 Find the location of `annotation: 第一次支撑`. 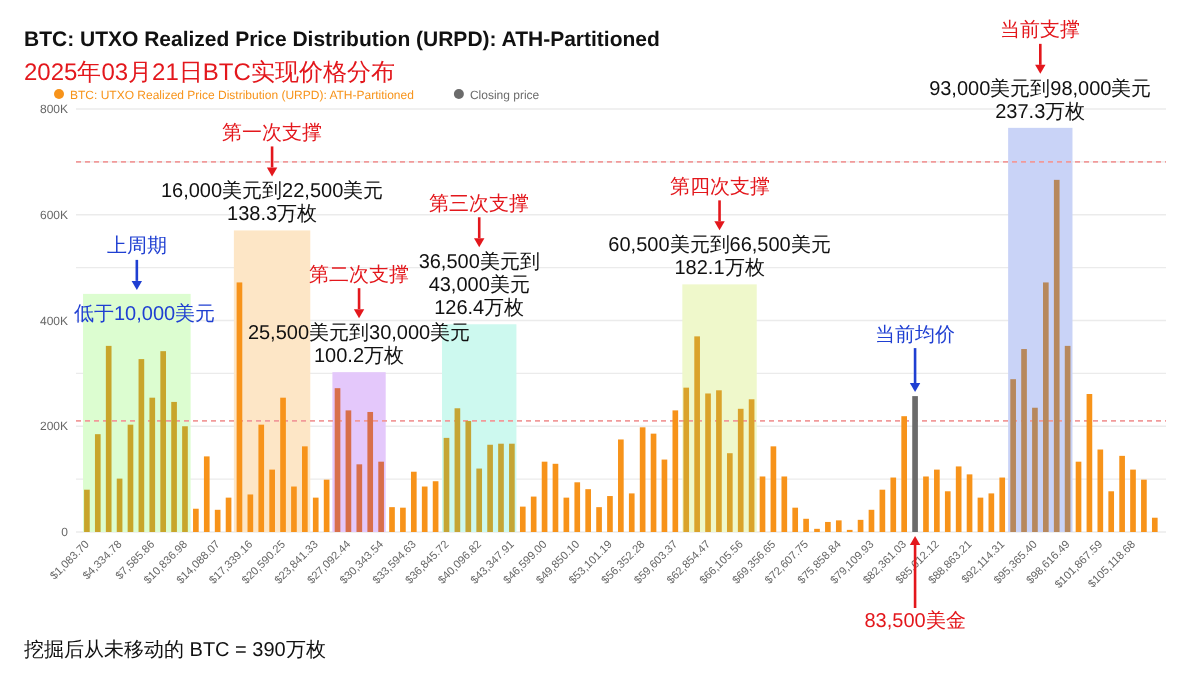

annotation: 第一次支撑 is located at coordinates (272, 132).